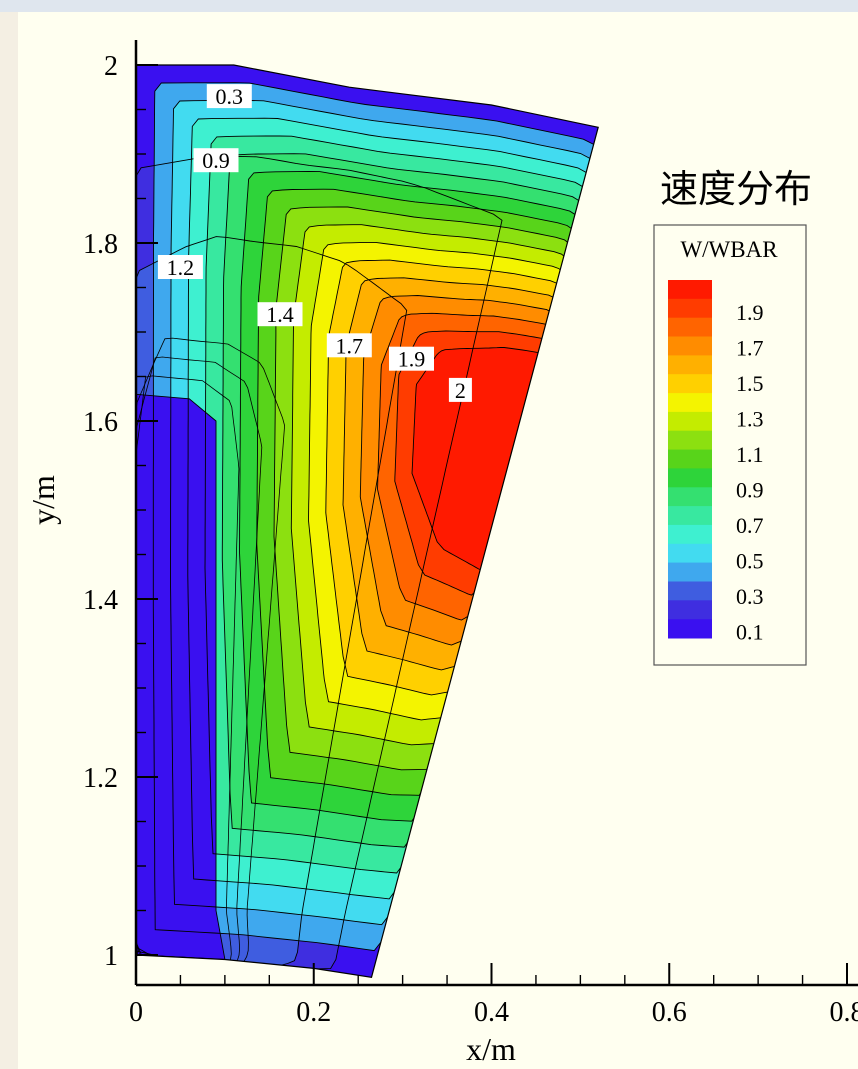 Image resolution: width=858 pixels, height=1069 pixels. Describe the element at coordinates (750, 348) in the screenshot. I see `legend-label-1: 1.7` at that location.